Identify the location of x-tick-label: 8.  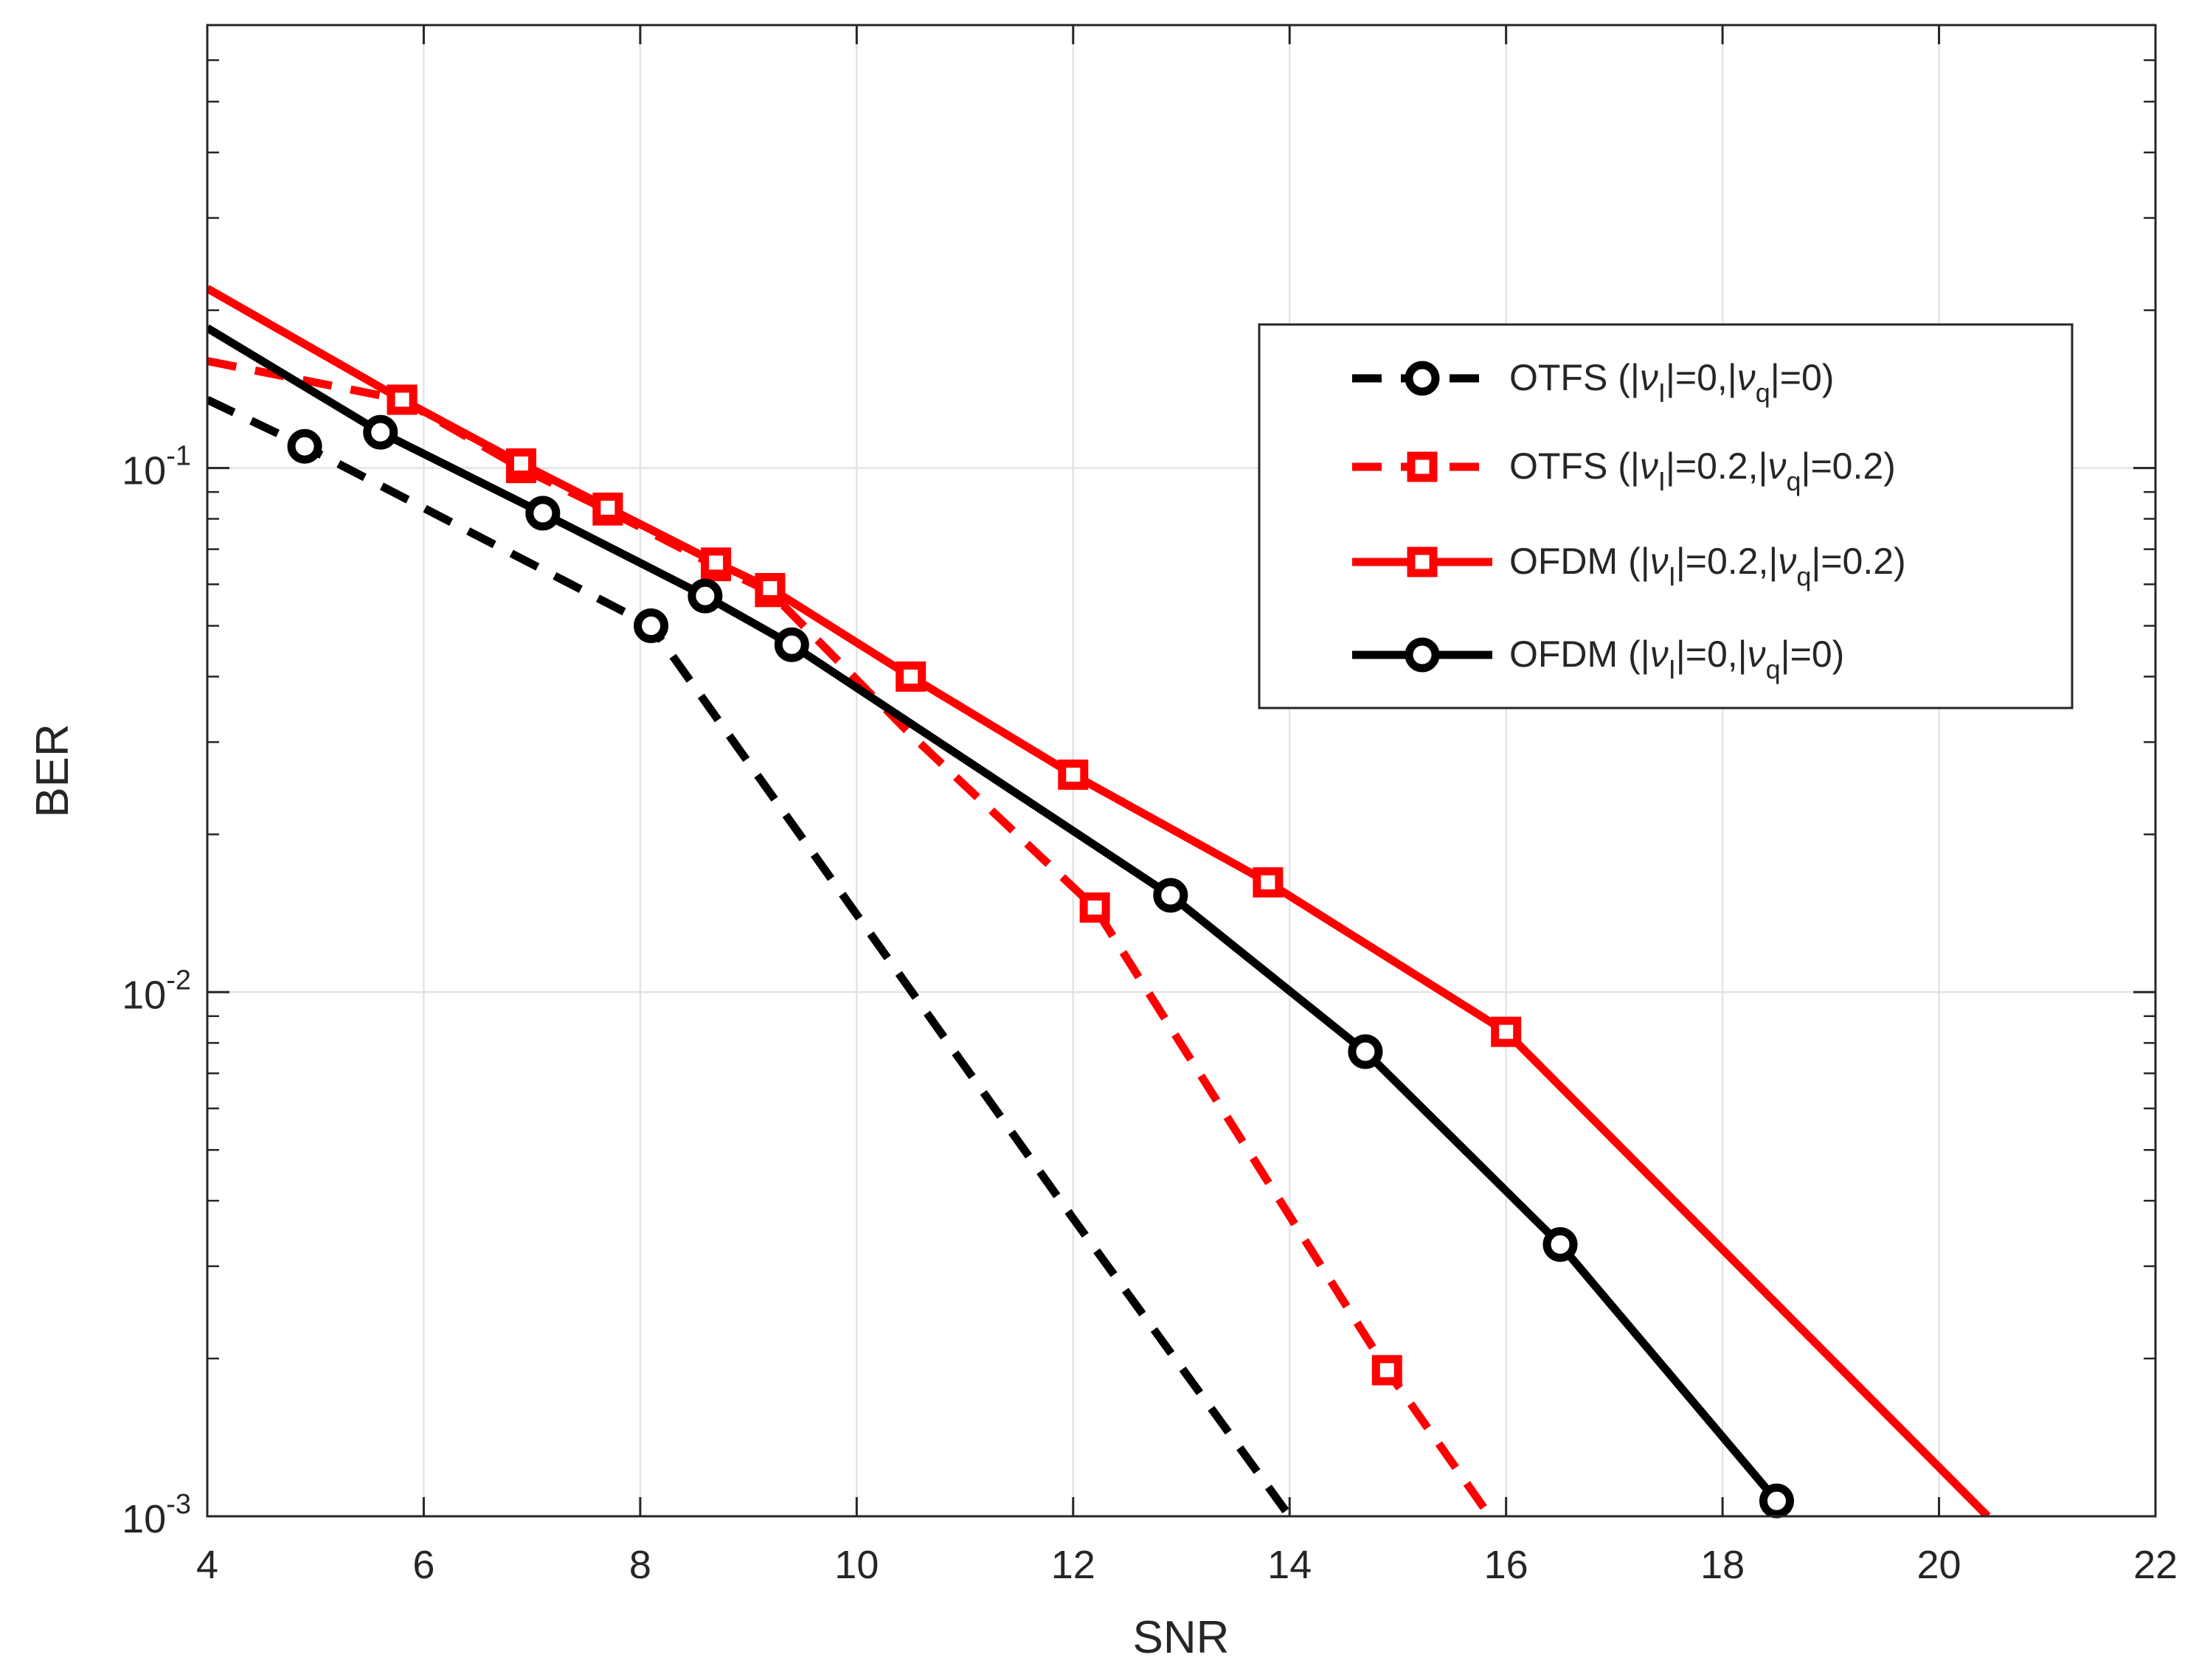
(640, 1565).